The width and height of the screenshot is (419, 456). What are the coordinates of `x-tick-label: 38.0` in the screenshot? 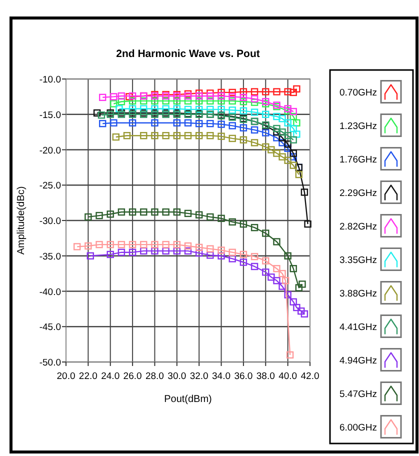 It's located at (265, 376).